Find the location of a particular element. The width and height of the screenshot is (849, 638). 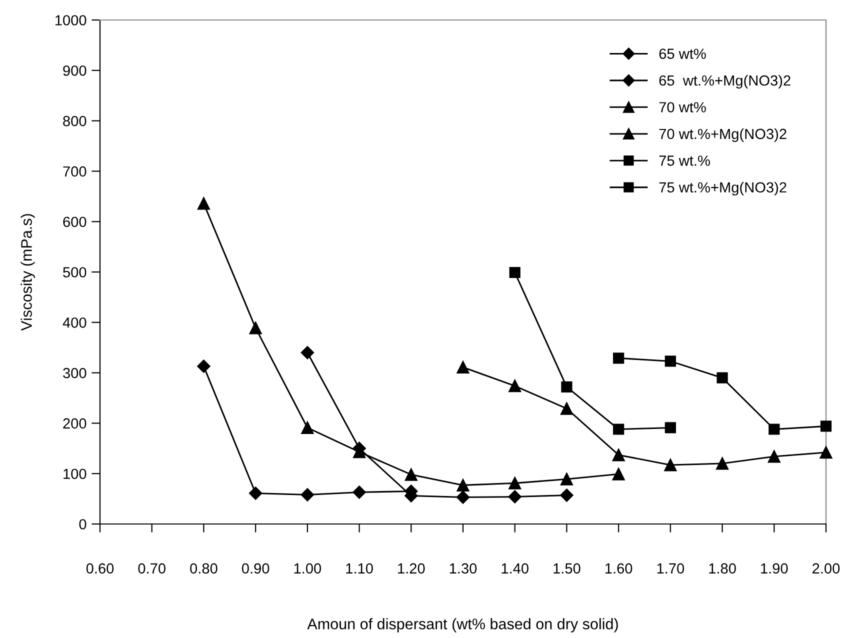

y-tick-label: 900 is located at coordinates (74, 71).